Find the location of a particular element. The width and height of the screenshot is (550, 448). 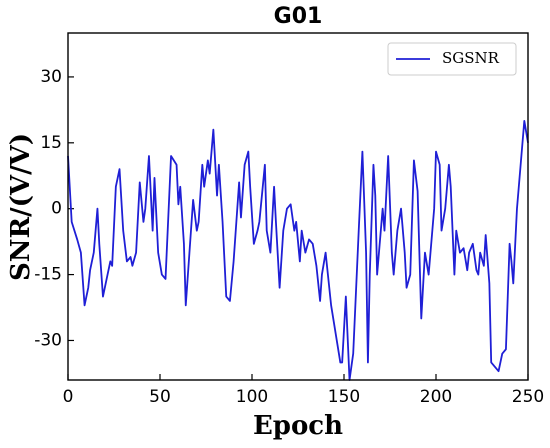

y-tick-label: 15 is located at coordinates (51, 143).